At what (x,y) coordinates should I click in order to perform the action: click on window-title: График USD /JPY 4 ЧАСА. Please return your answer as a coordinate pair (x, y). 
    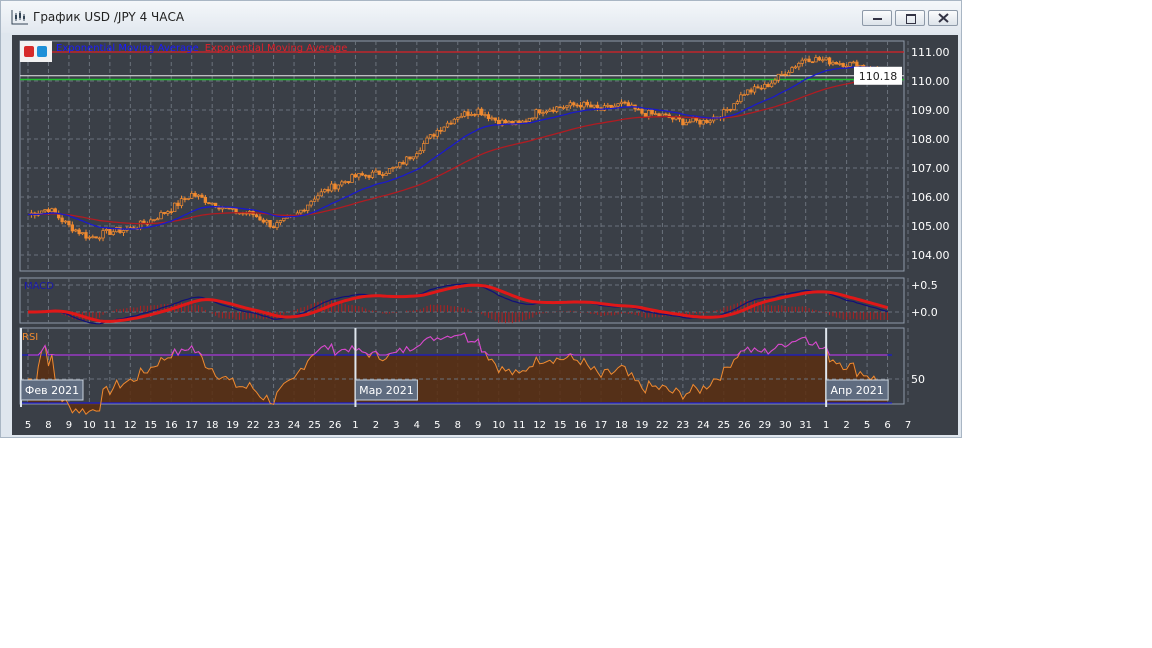
    Looking at the image, I should click on (109, 17).